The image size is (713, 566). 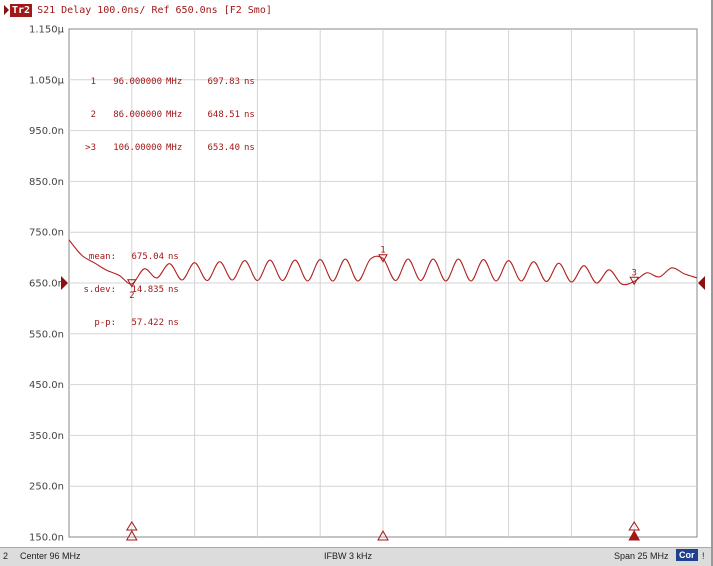 I want to click on channel-number: 2, so click(x=6, y=556).